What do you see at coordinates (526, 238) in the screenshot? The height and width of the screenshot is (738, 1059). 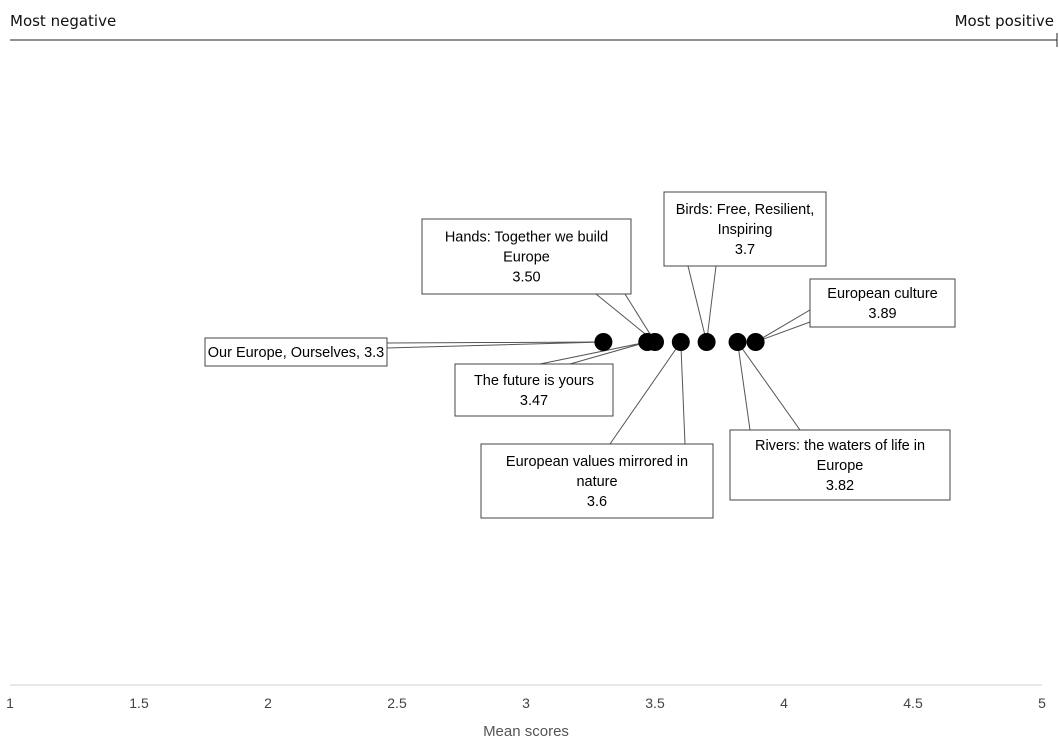 I see `data-label: Hands: Together we build` at bounding box center [526, 238].